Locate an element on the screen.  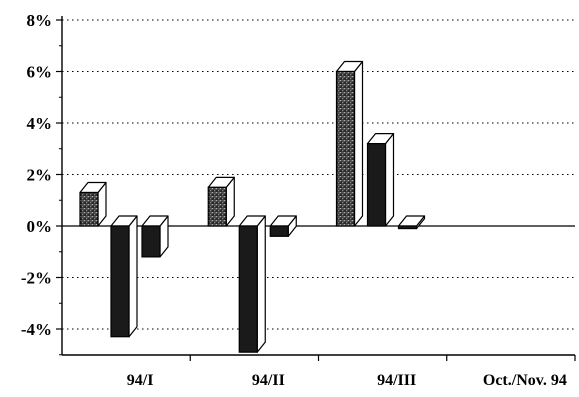
y-tick-label: 8% is located at coordinates (40, 20).